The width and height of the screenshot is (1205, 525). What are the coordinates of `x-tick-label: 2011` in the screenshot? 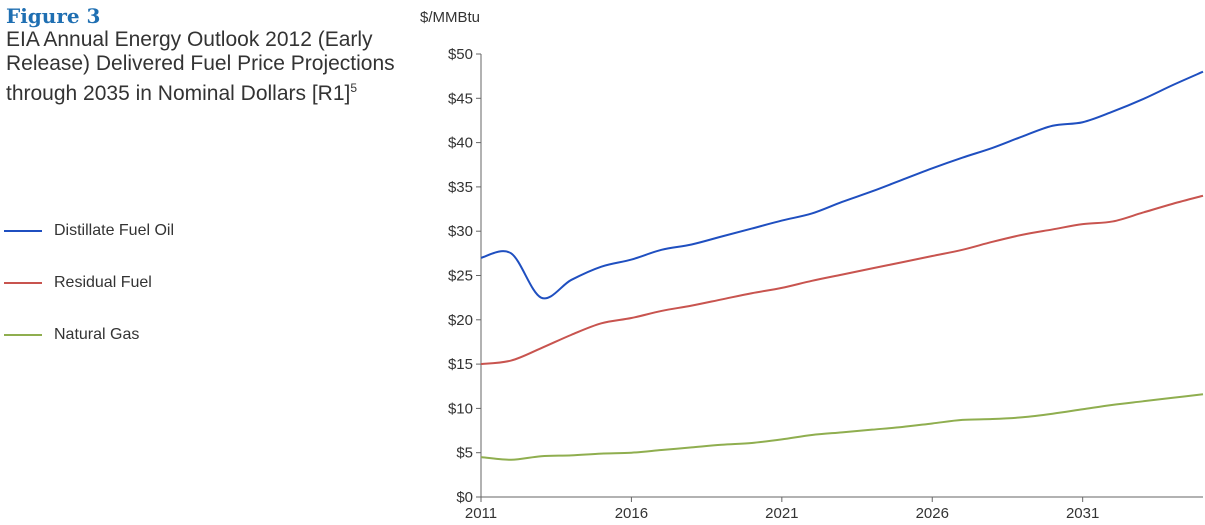 It's located at (481, 513).